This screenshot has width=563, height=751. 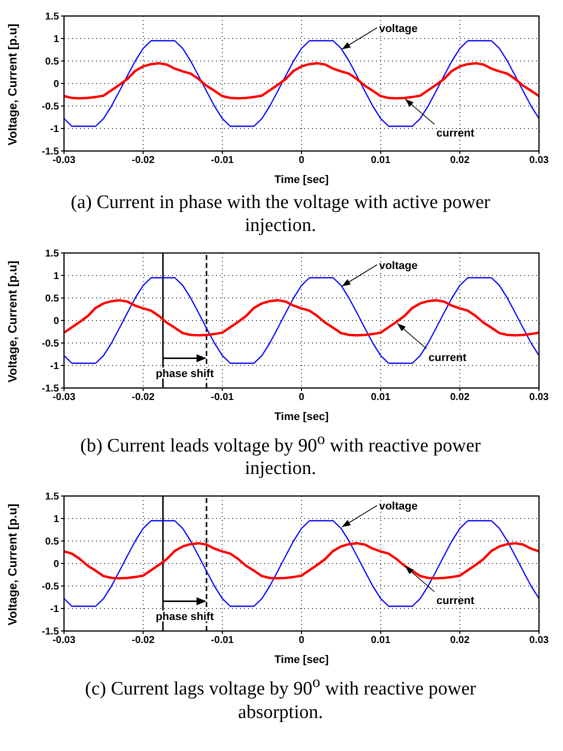 I want to click on y-tick-label: -1.5, so click(x=51, y=632).